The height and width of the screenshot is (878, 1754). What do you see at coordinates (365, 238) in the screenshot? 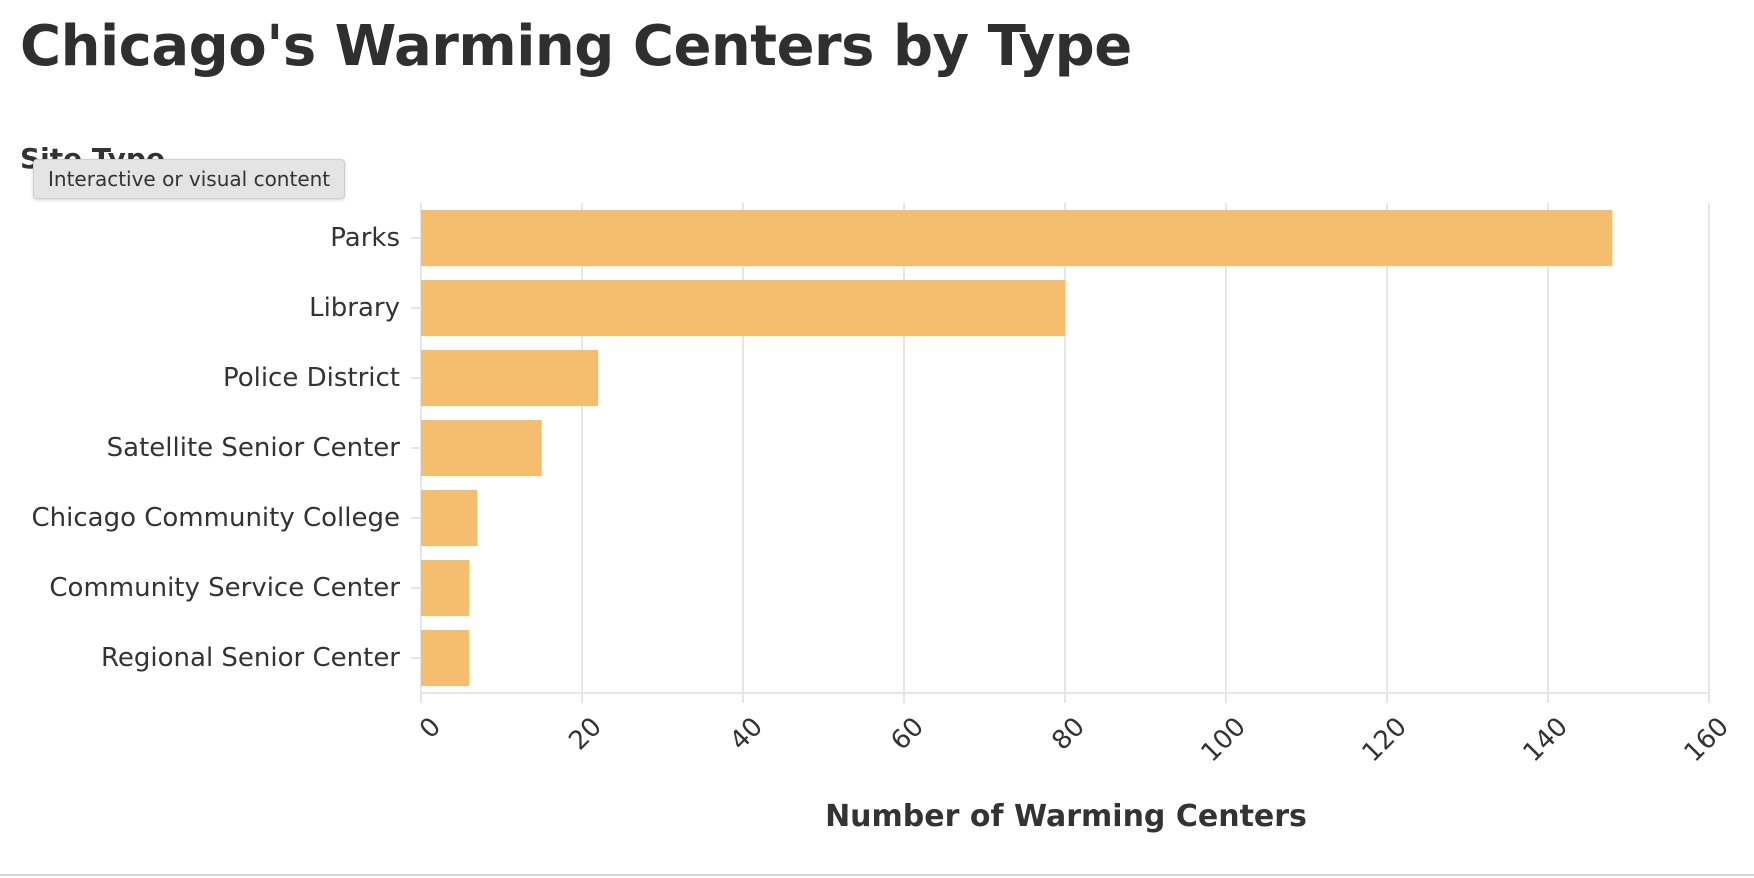
I see `category-label: Parks` at bounding box center [365, 238].